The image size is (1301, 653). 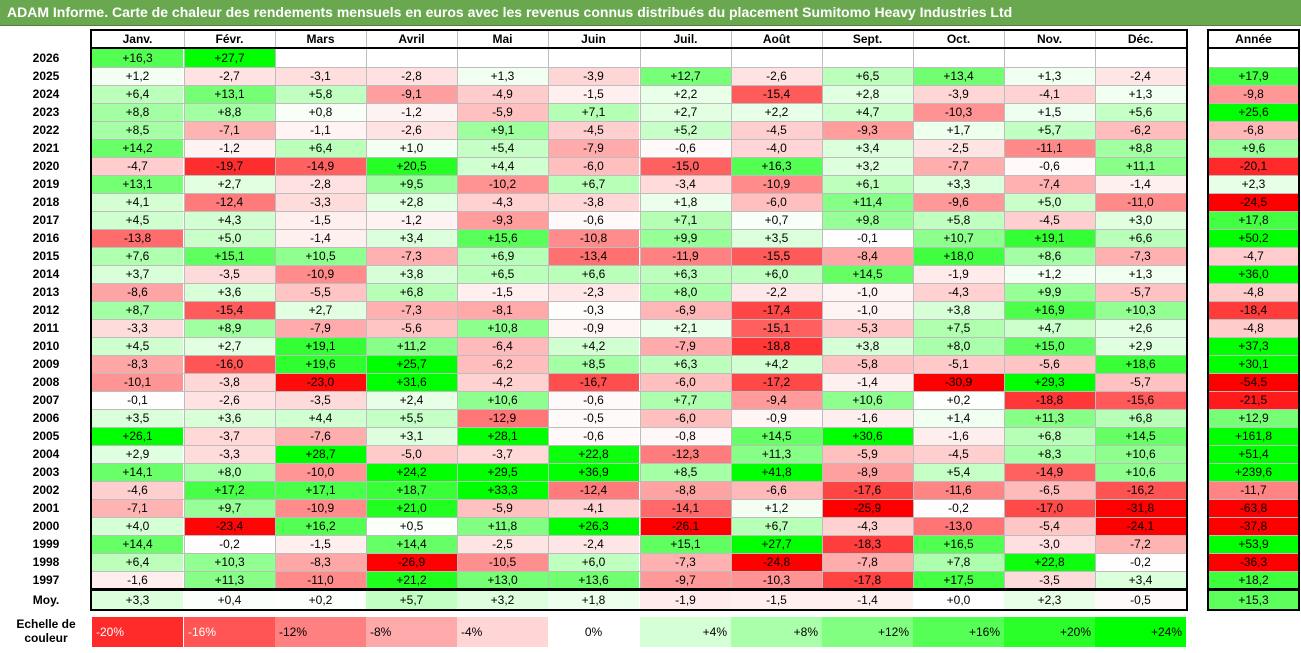 What do you see at coordinates (46, 292) in the screenshot?
I see `year-label: 2013` at bounding box center [46, 292].